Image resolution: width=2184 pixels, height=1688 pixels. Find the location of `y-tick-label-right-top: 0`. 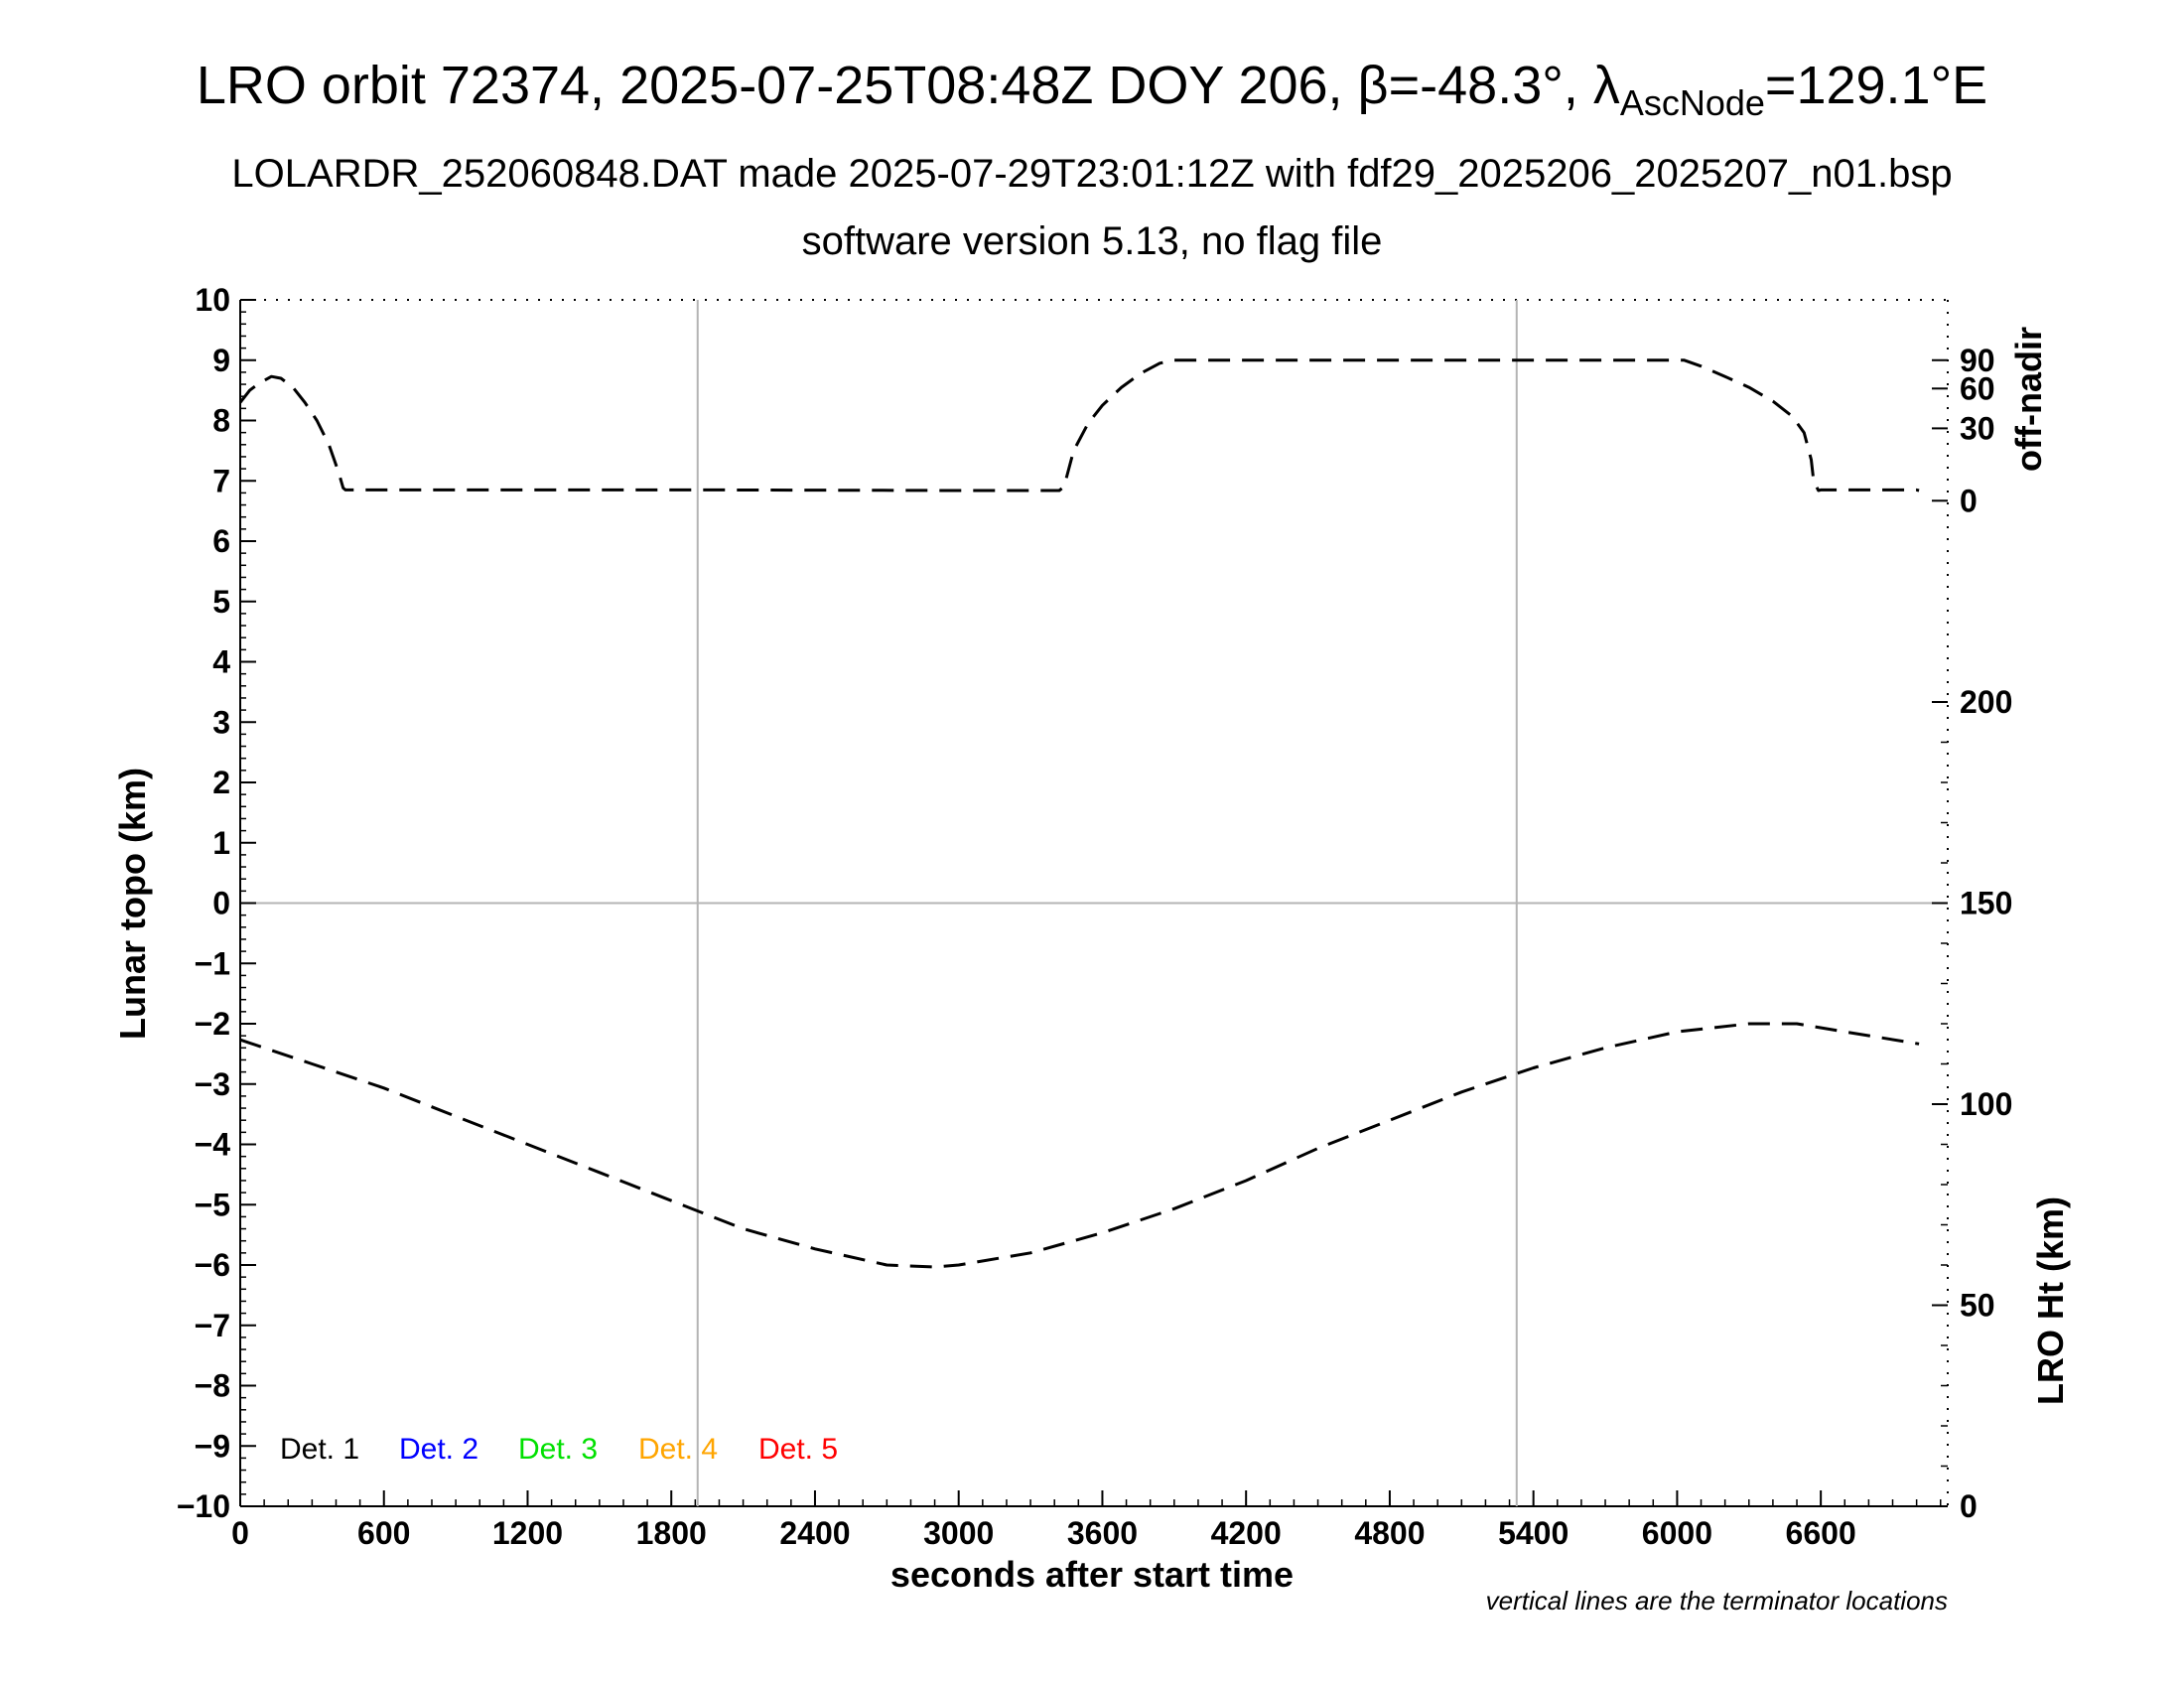

y-tick-label-right-top: 0 is located at coordinates (1969, 500).